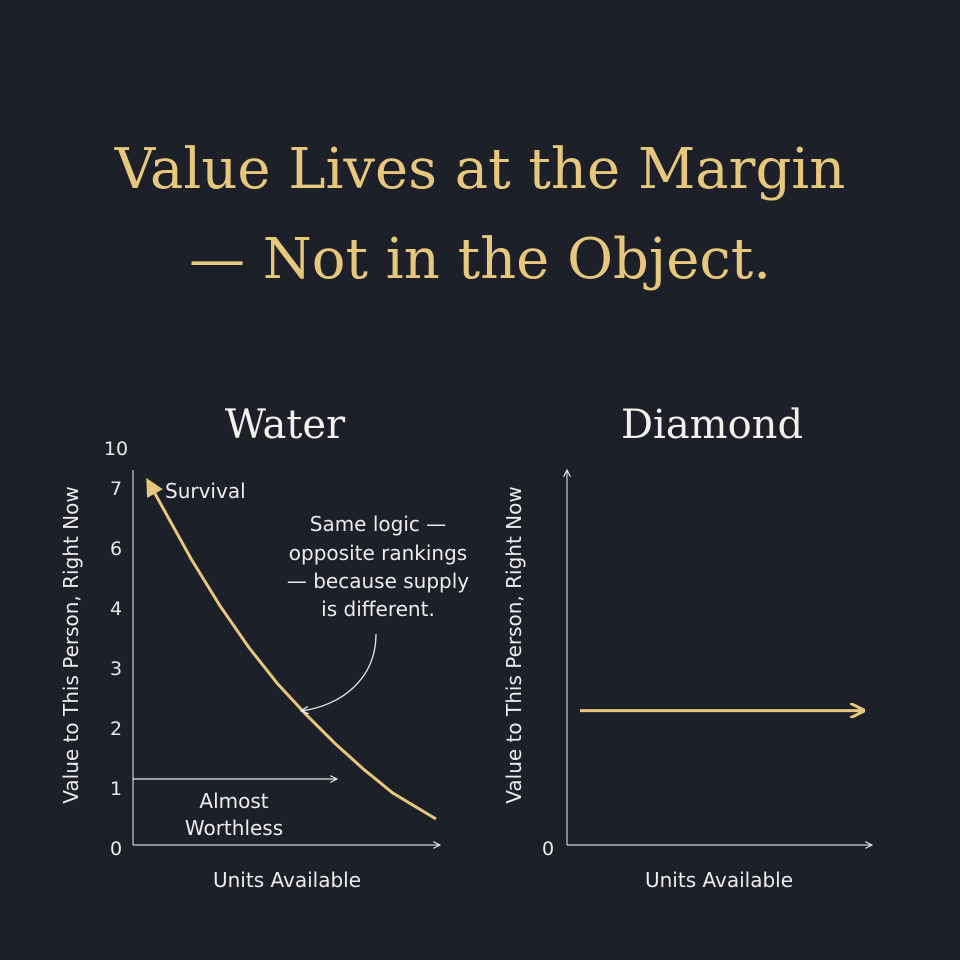 This screenshot has width=960, height=960. I want to click on water-survival-label: Survival, so click(205, 491).